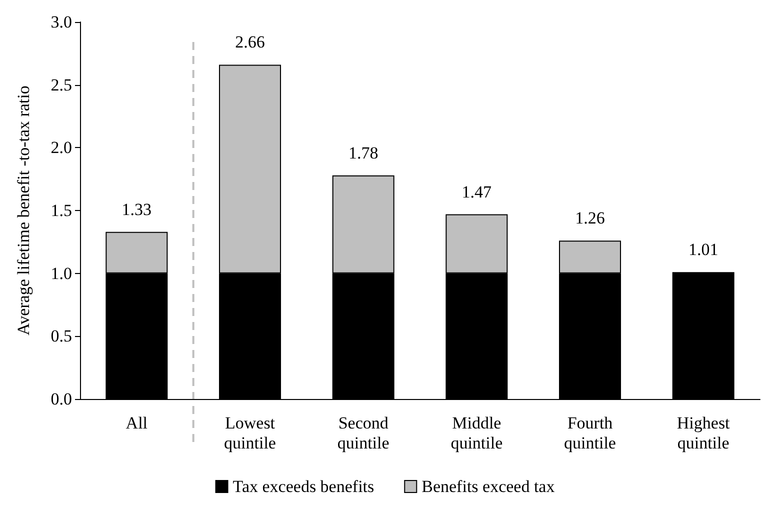 Image resolution: width=770 pixels, height=508 pixels. I want to click on total-label: 1.78, so click(363, 152).